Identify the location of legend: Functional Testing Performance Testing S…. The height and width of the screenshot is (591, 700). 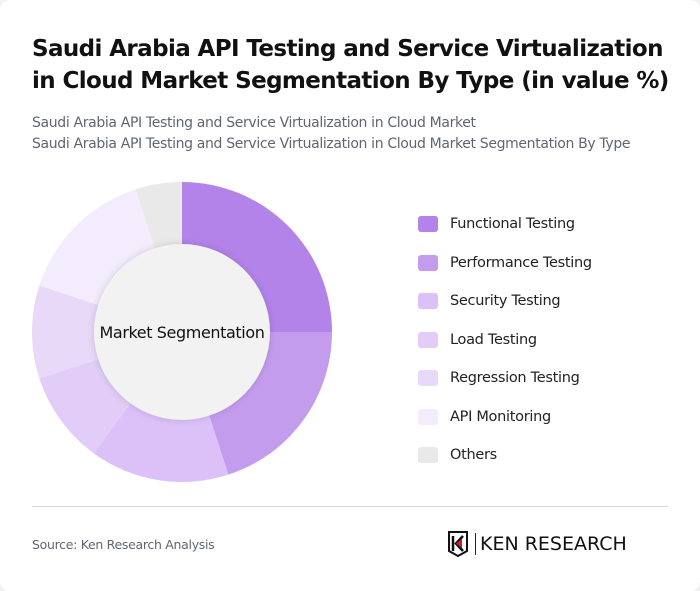
(505, 340).